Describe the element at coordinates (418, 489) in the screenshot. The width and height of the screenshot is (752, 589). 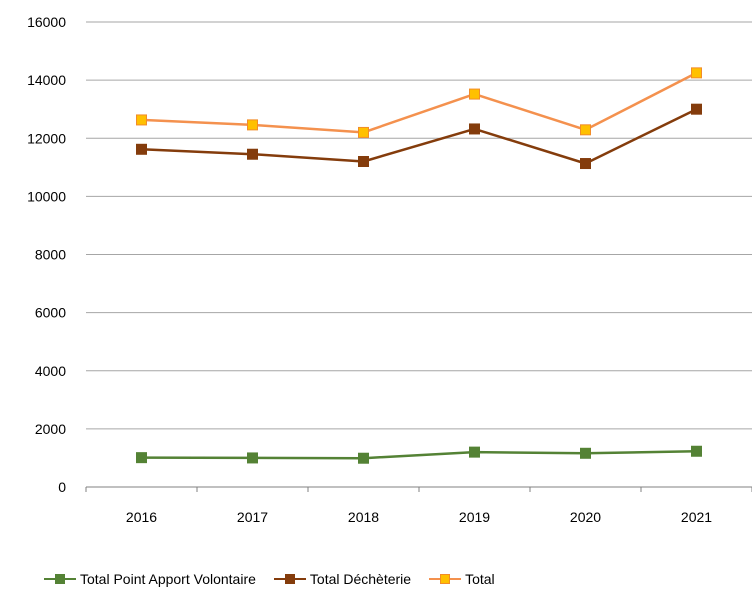
I see `x-axis` at that location.